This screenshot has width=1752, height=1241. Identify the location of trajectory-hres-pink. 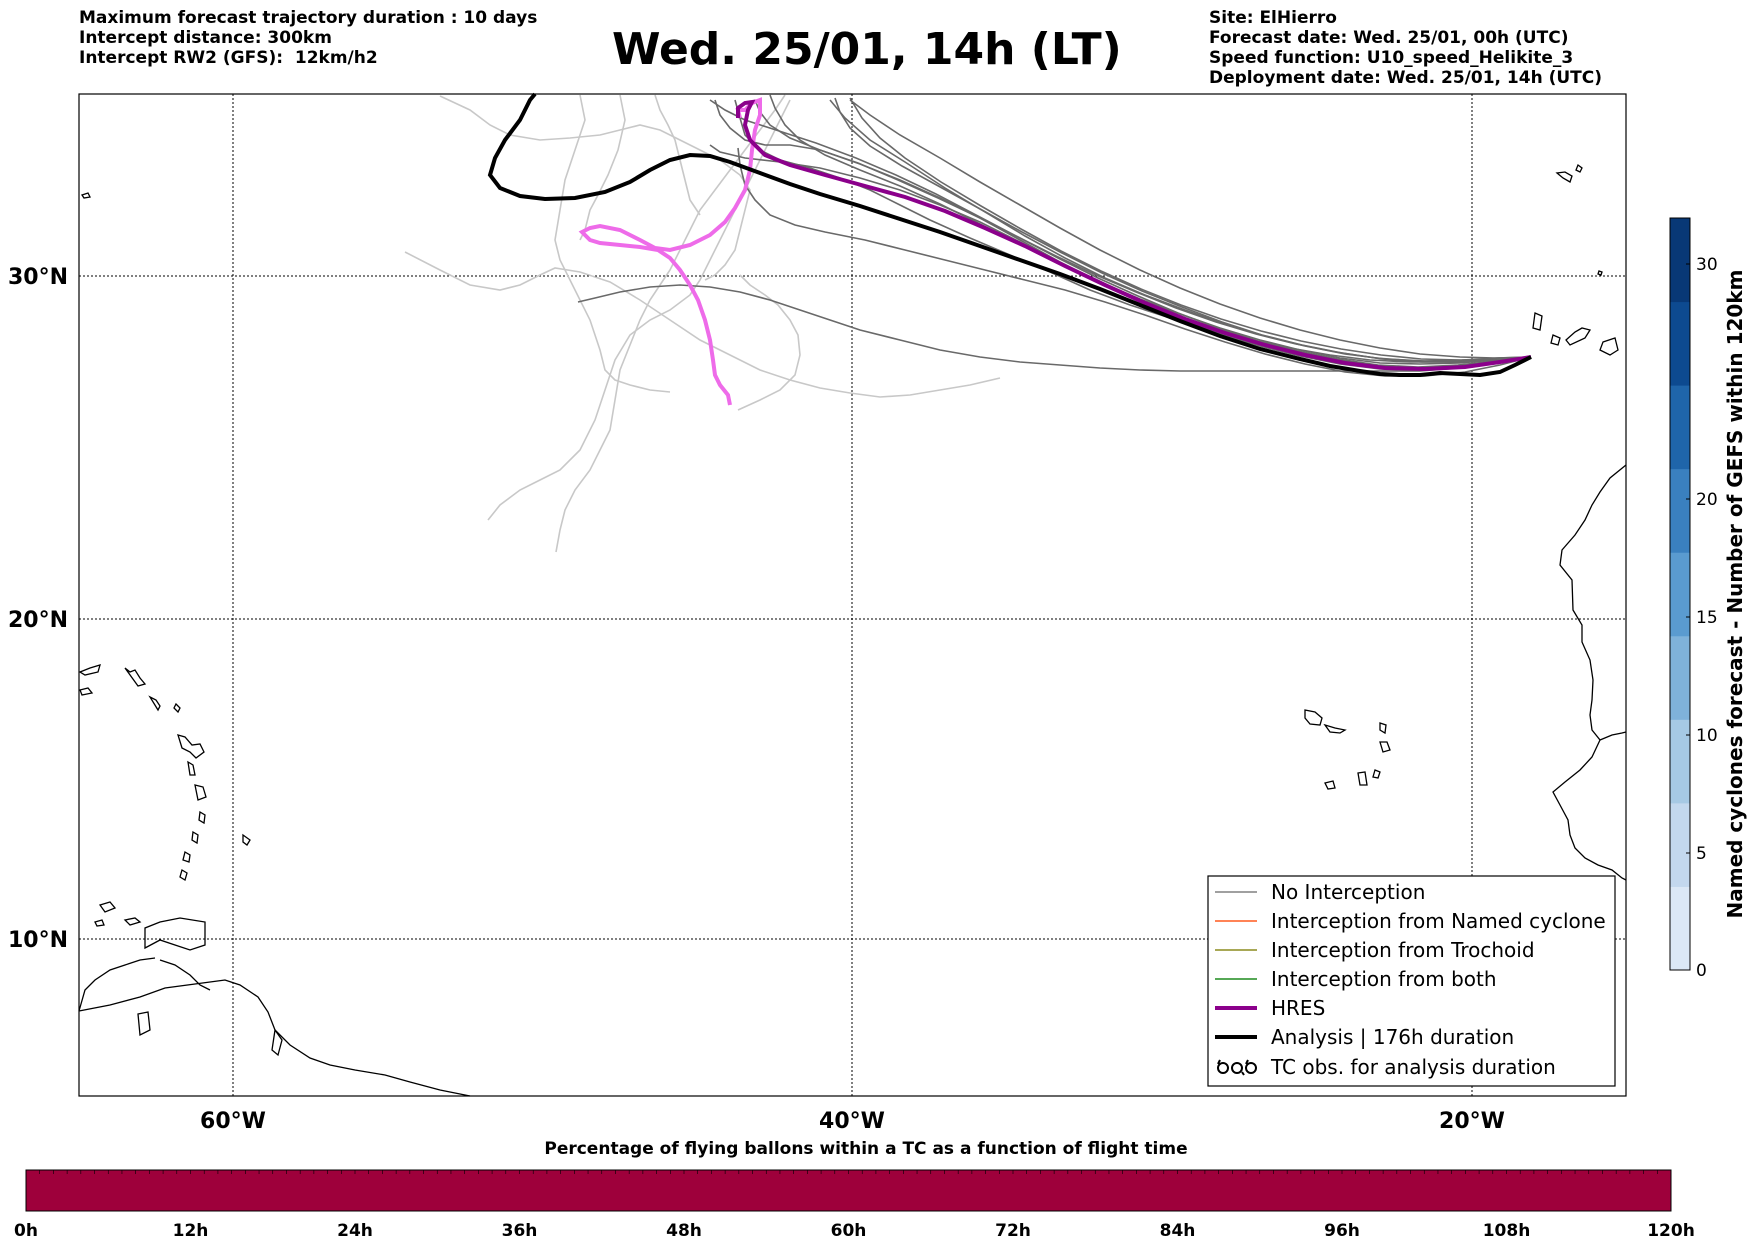
(670, 251).